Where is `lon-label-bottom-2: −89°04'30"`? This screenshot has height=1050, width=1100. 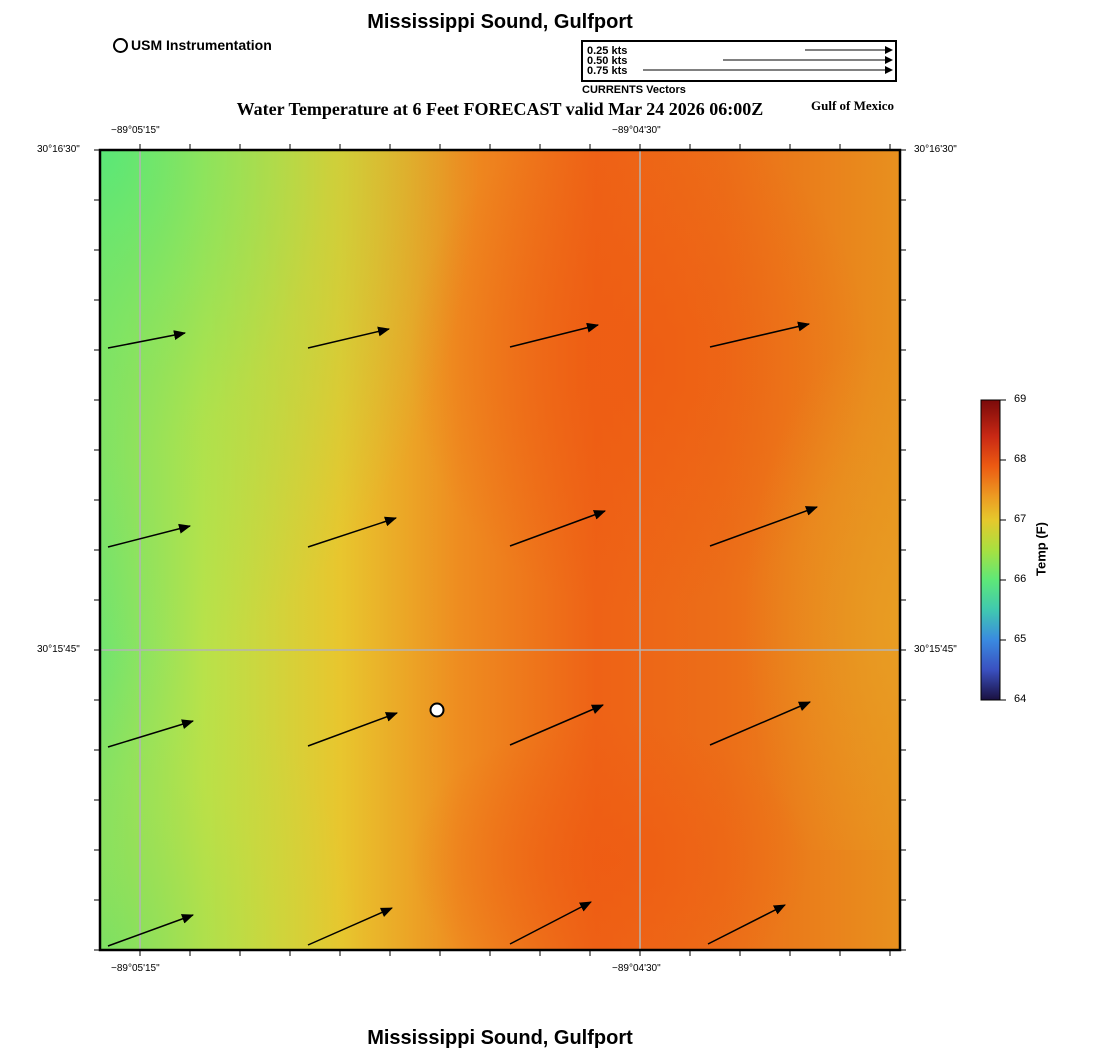
lon-label-bottom-2: −89°04'30" is located at coordinates (636, 968).